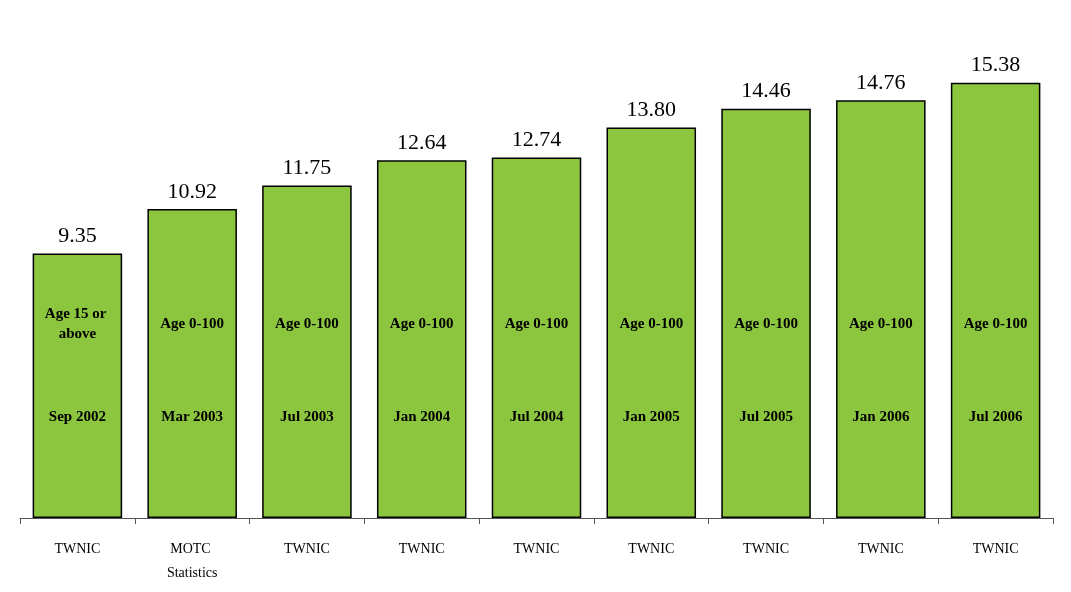 This screenshot has height=592, width=1071. Describe the element at coordinates (995, 64) in the screenshot. I see `data-label: 15.38` at that location.